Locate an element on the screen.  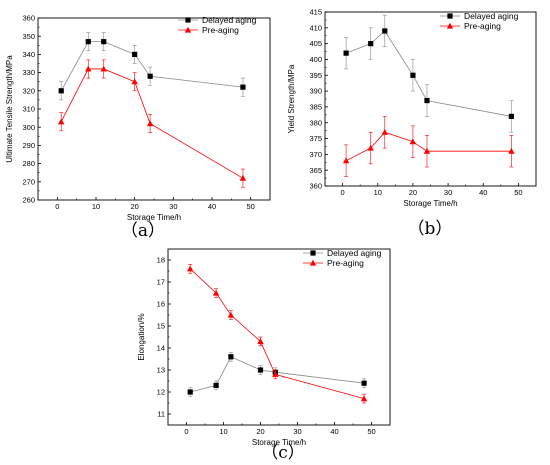
y-tick-label: 310 is located at coordinates (28, 109).